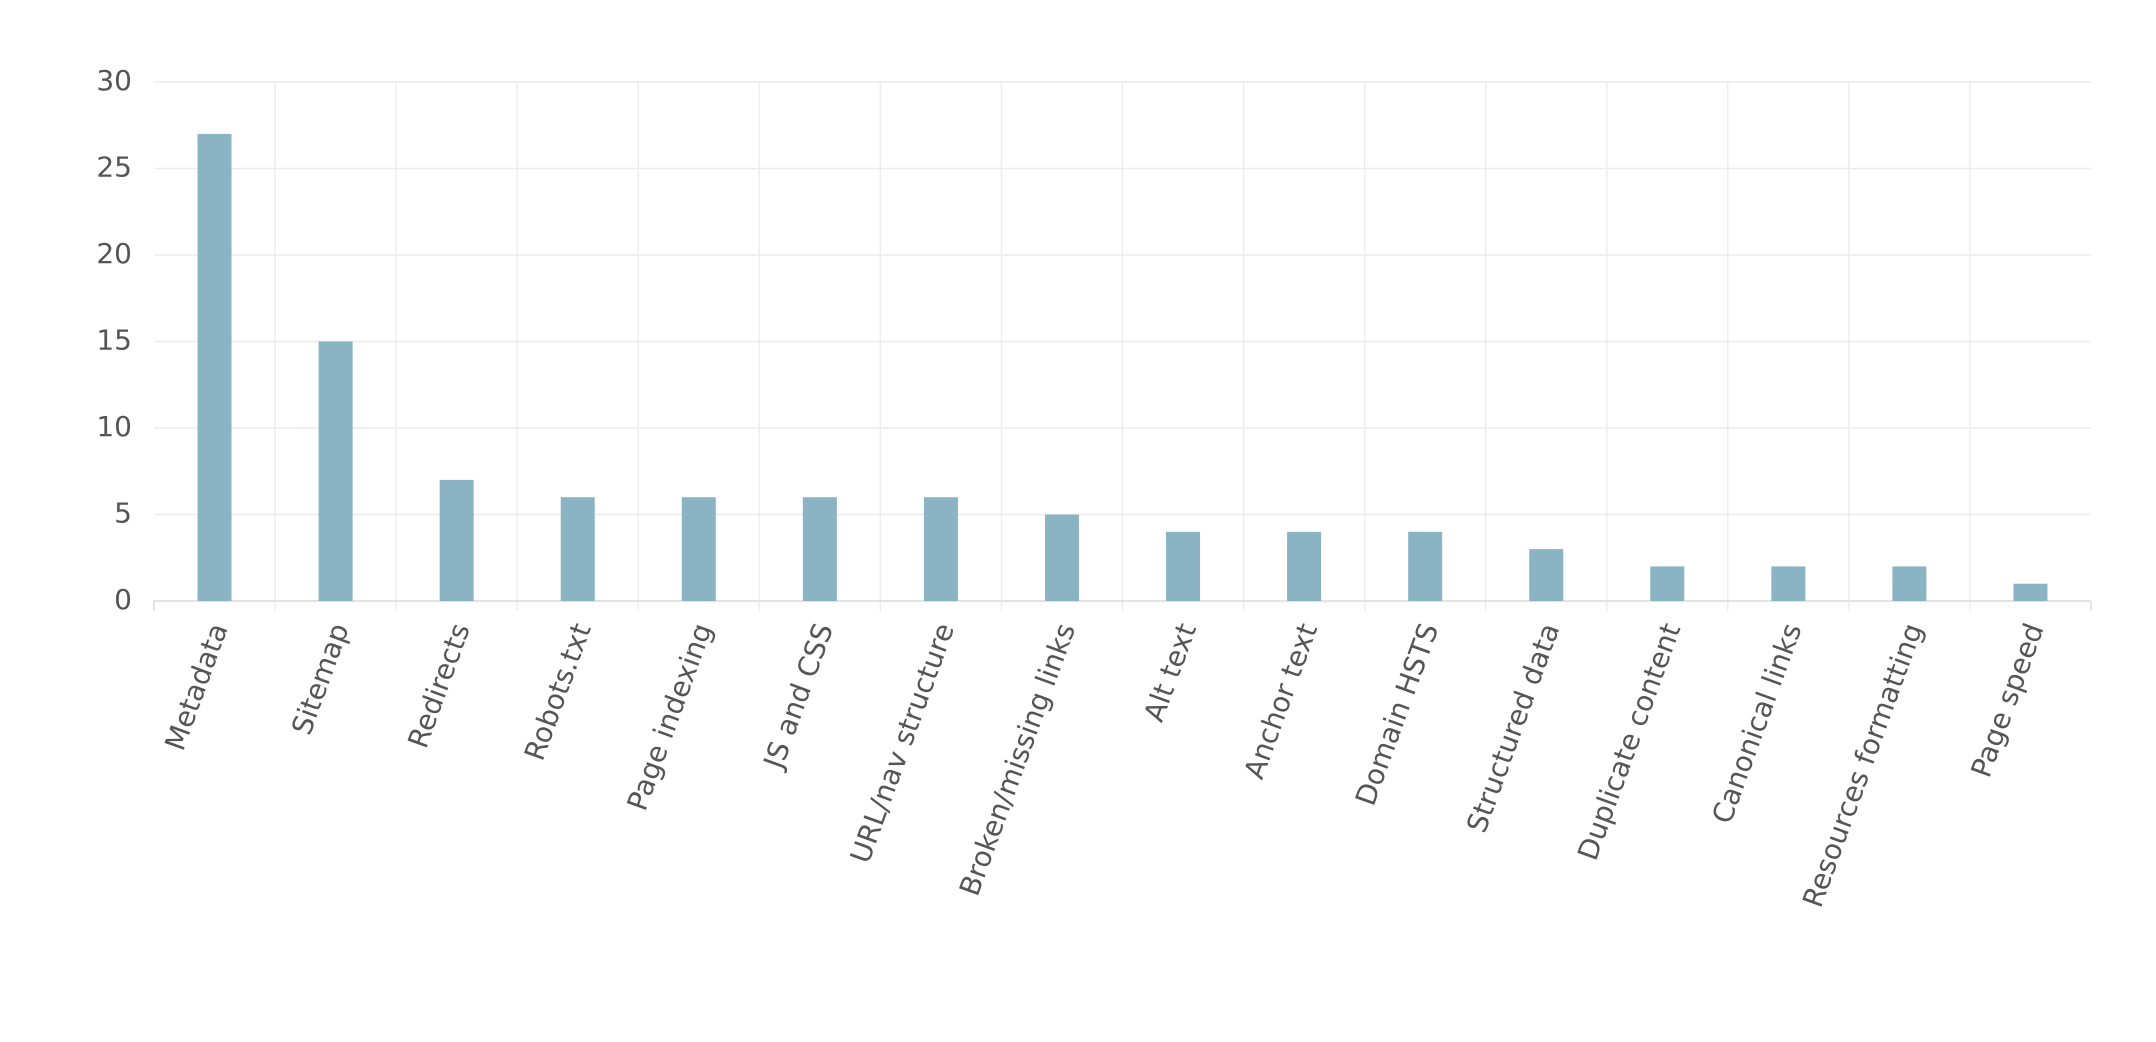 This screenshot has height=1042, width=2156. Describe the element at coordinates (123, 513) in the screenshot. I see `y-tick-label: 5` at that location.